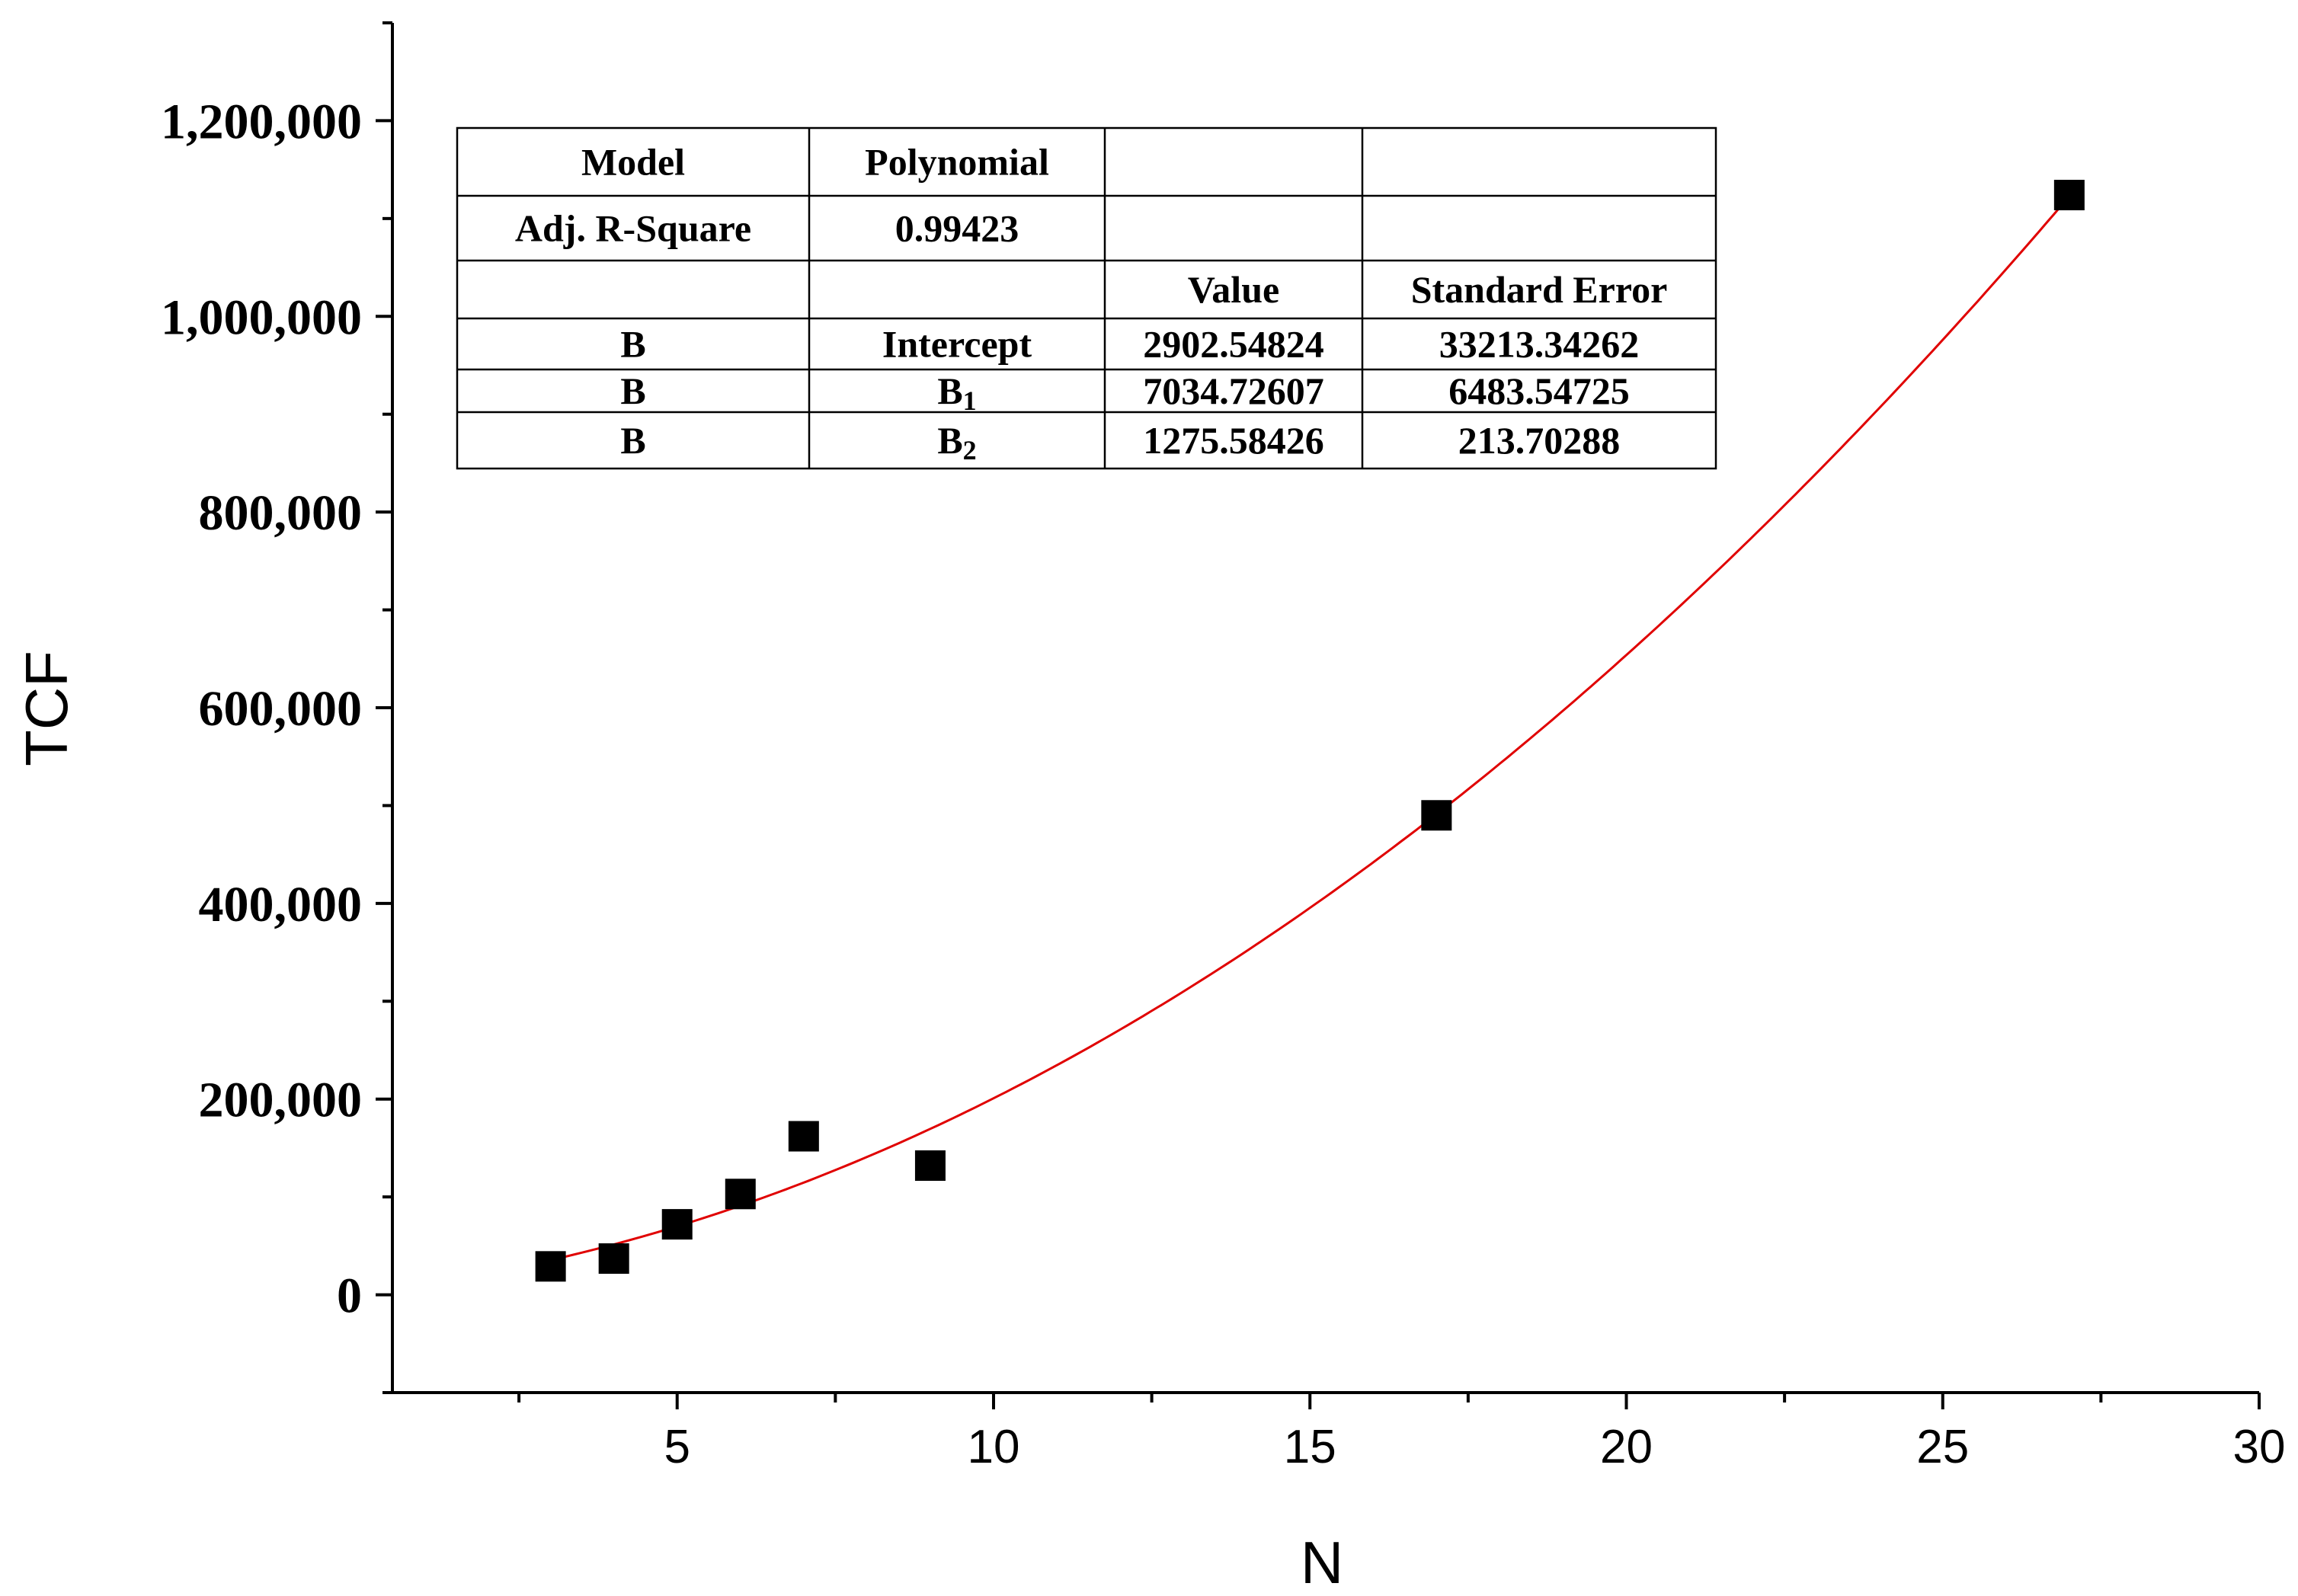 This screenshot has height=1596, width=2298. Describe the element at coordinates (281, 513) in the screenshot. I see `y-tick-label: 800,000` at that location.